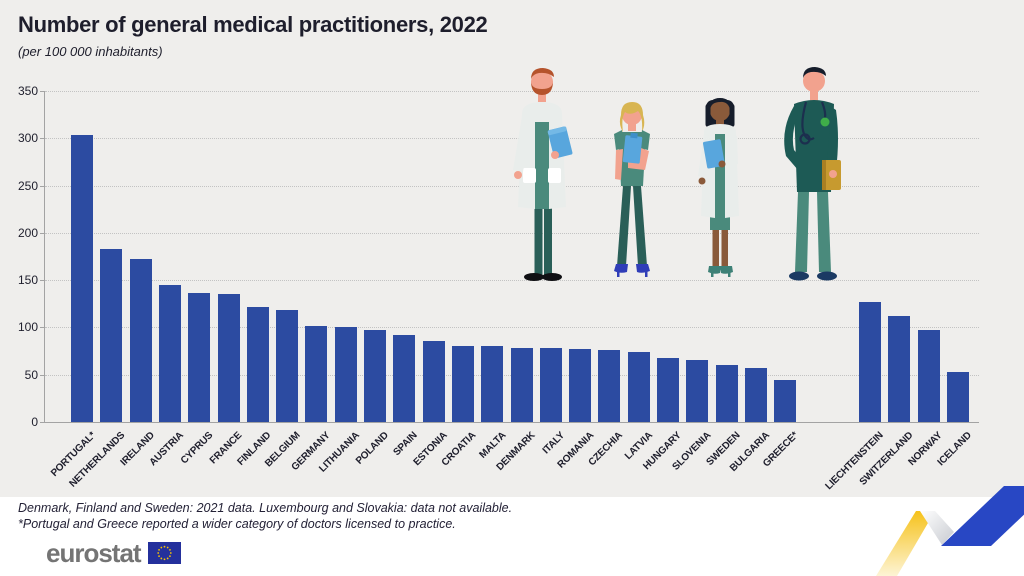 The width and height of the screenshot is (1024, 576). Describe the element at coordinates (928, 376) in the screenshot. I see `bar-norway` at that location.